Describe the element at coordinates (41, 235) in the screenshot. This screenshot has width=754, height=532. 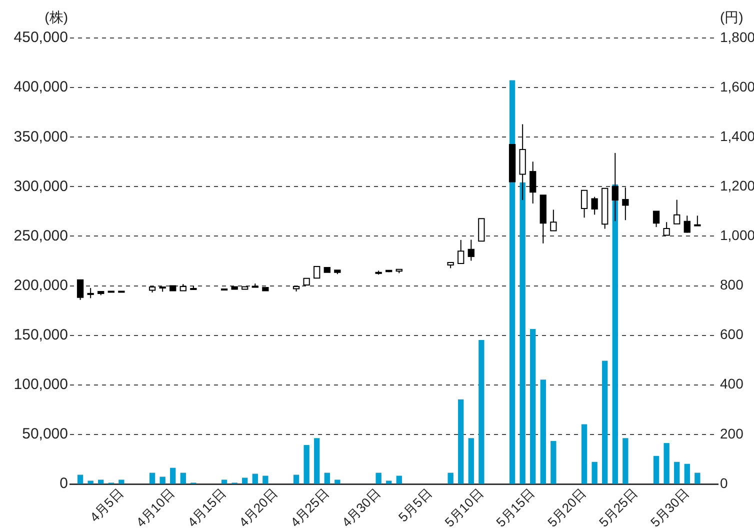
I see `y-tick-label: 250,000` at that location.